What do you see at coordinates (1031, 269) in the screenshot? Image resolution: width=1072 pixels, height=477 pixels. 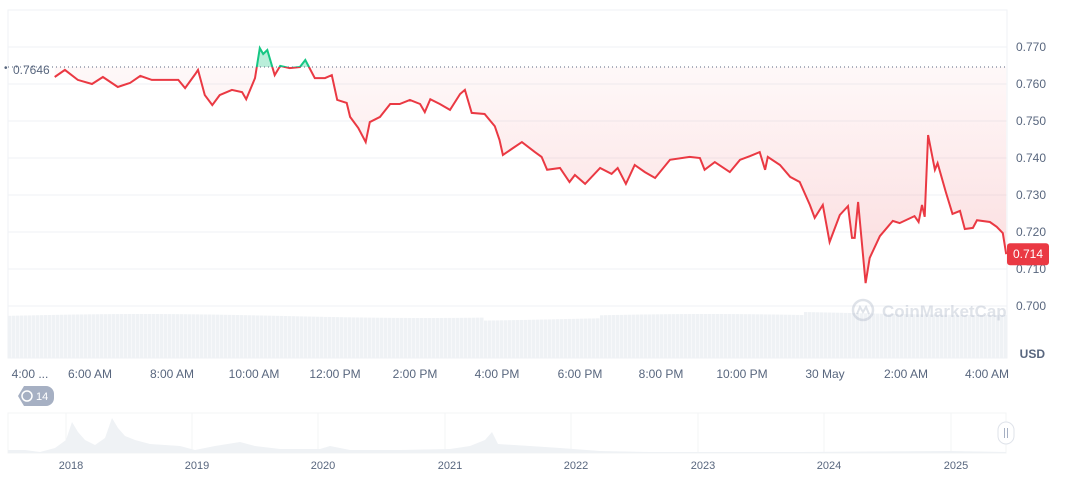 I see `y-tick-label: 0.710` at bounding box center [1031, 269].